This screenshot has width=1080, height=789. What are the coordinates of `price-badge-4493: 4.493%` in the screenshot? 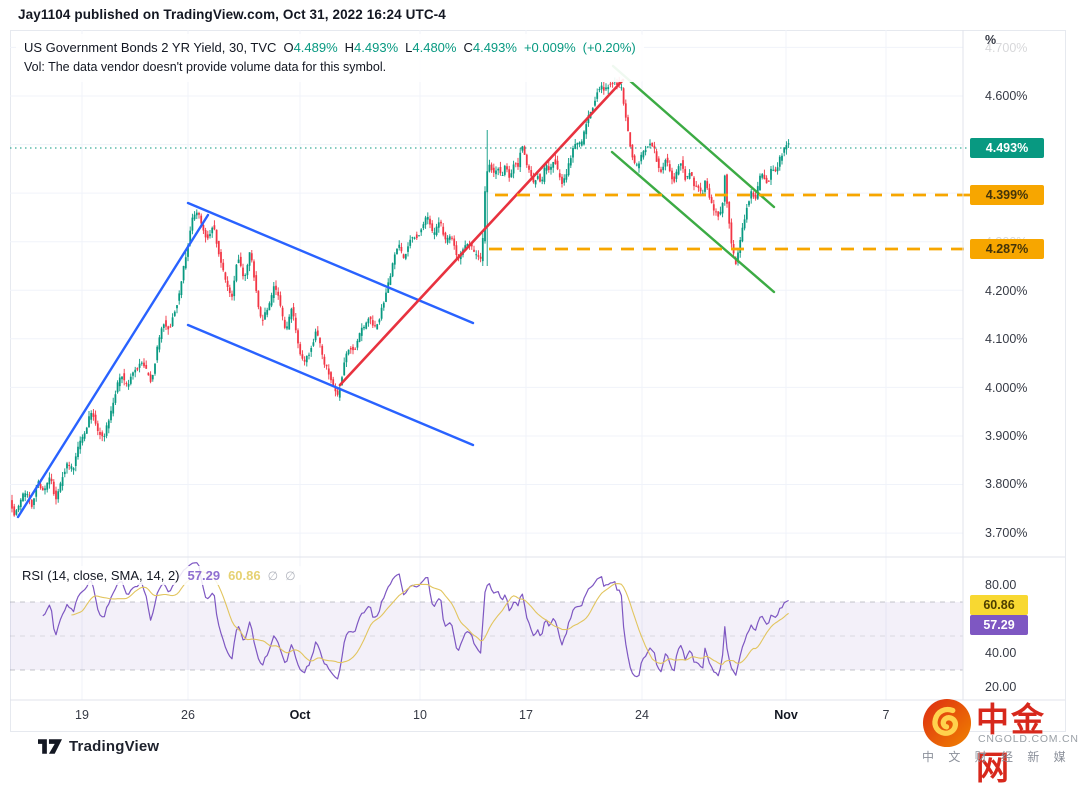 It's located at (1007, 148).